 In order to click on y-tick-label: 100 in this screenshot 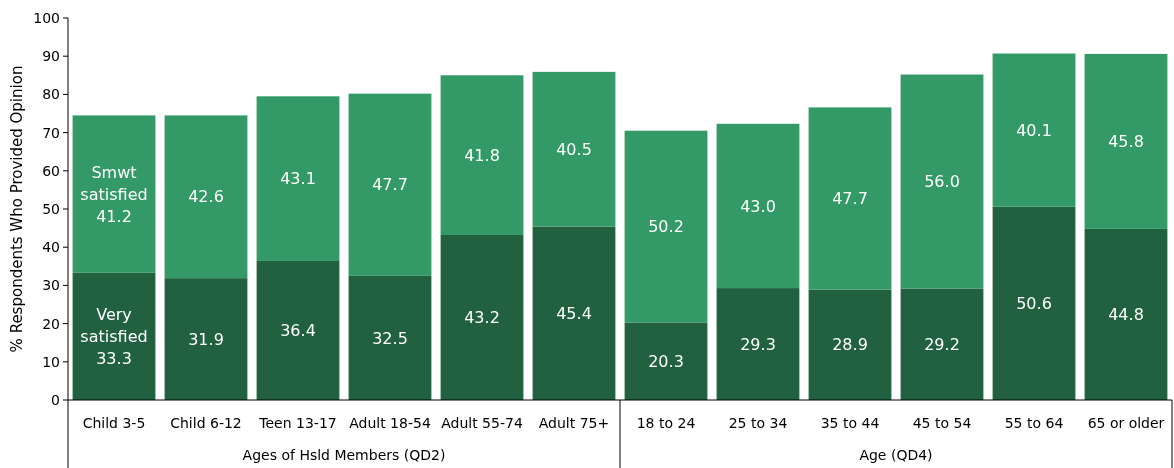, I will do `click(46, 17)`.